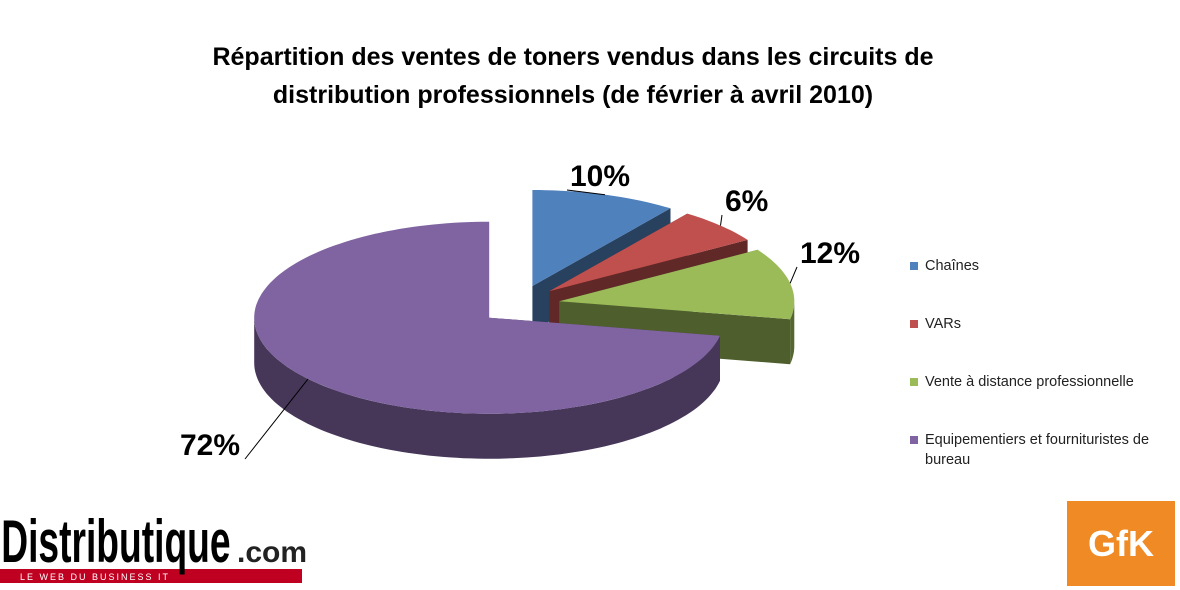 This screenshot has width=1180, height=590. I want to click on legend-item: Vente à distance professionnelle, so click(1035, 382).